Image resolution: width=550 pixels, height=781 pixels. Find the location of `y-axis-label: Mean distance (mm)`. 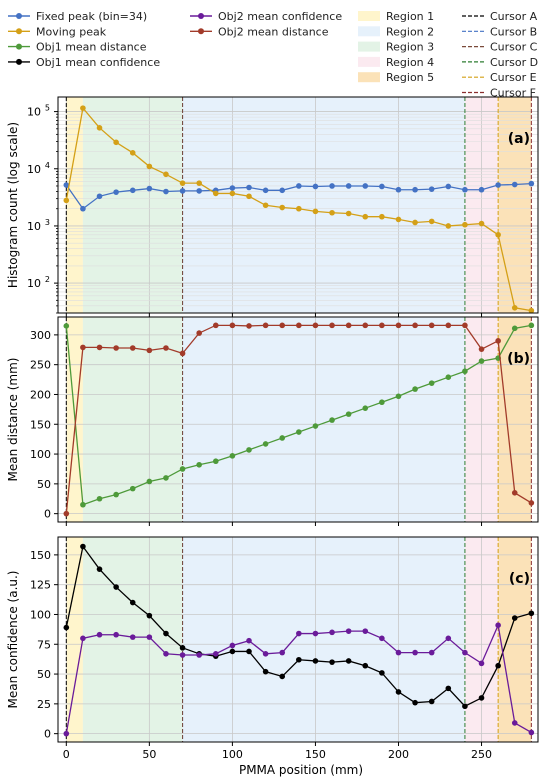

y-axis-label: Mean distance (mm) is located at coordinates (13, 420).